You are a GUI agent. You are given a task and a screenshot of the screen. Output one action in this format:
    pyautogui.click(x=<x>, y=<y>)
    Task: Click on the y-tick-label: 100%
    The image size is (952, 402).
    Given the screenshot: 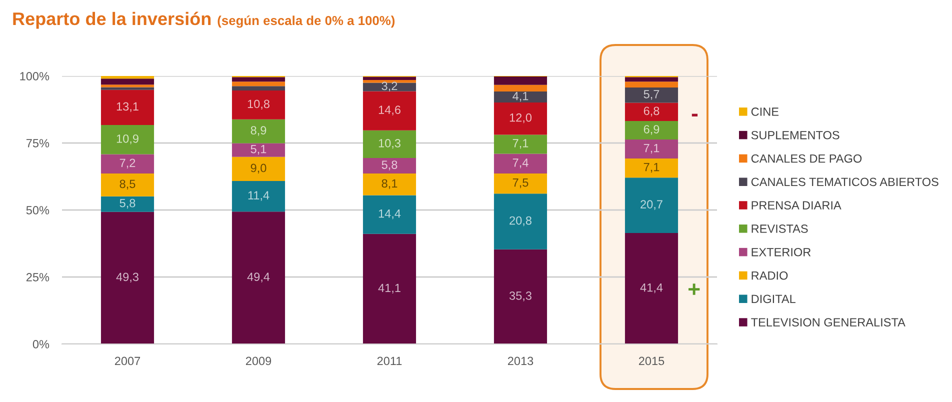 What is the action you would take?
    pyautogui.click(x=35, y=76)
    